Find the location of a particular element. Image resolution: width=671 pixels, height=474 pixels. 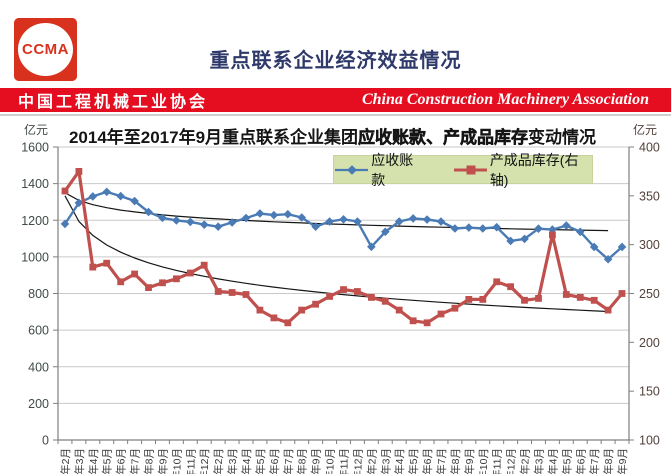

svg-text: 0 is located at coordinates (45, 441).